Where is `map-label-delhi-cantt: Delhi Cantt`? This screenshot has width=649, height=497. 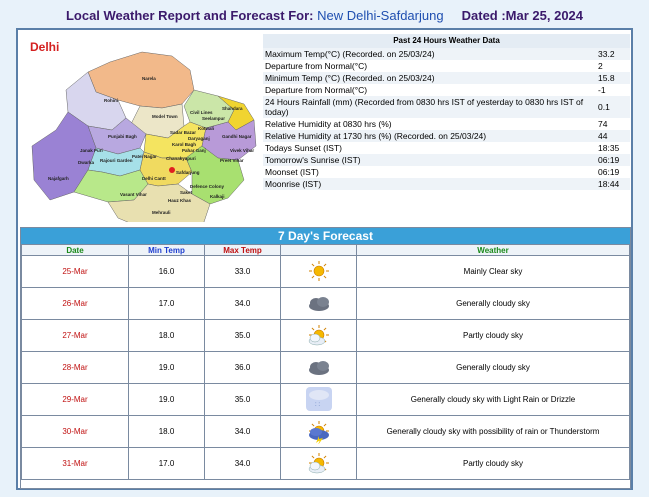 map-label-delhi-cantt: Delhi Cantt is located at coordinates (154, 178).